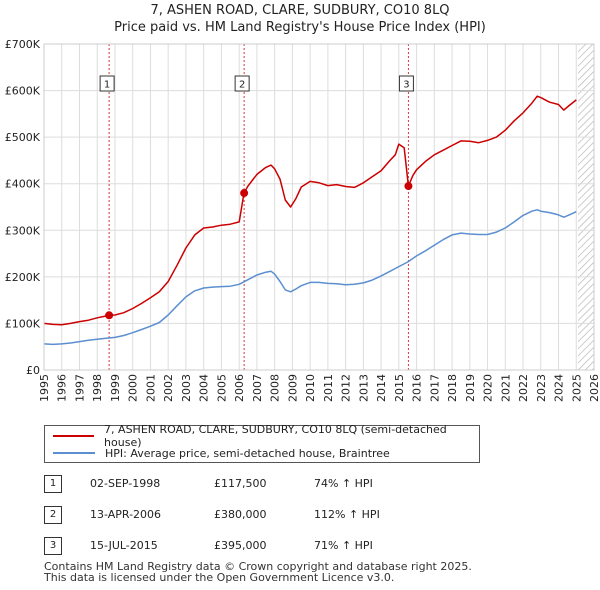 The image size is (600, 590). Describe the element at coordinates (23, 323) in the screenshot. I see `y-tick-label: £100K` at that location.